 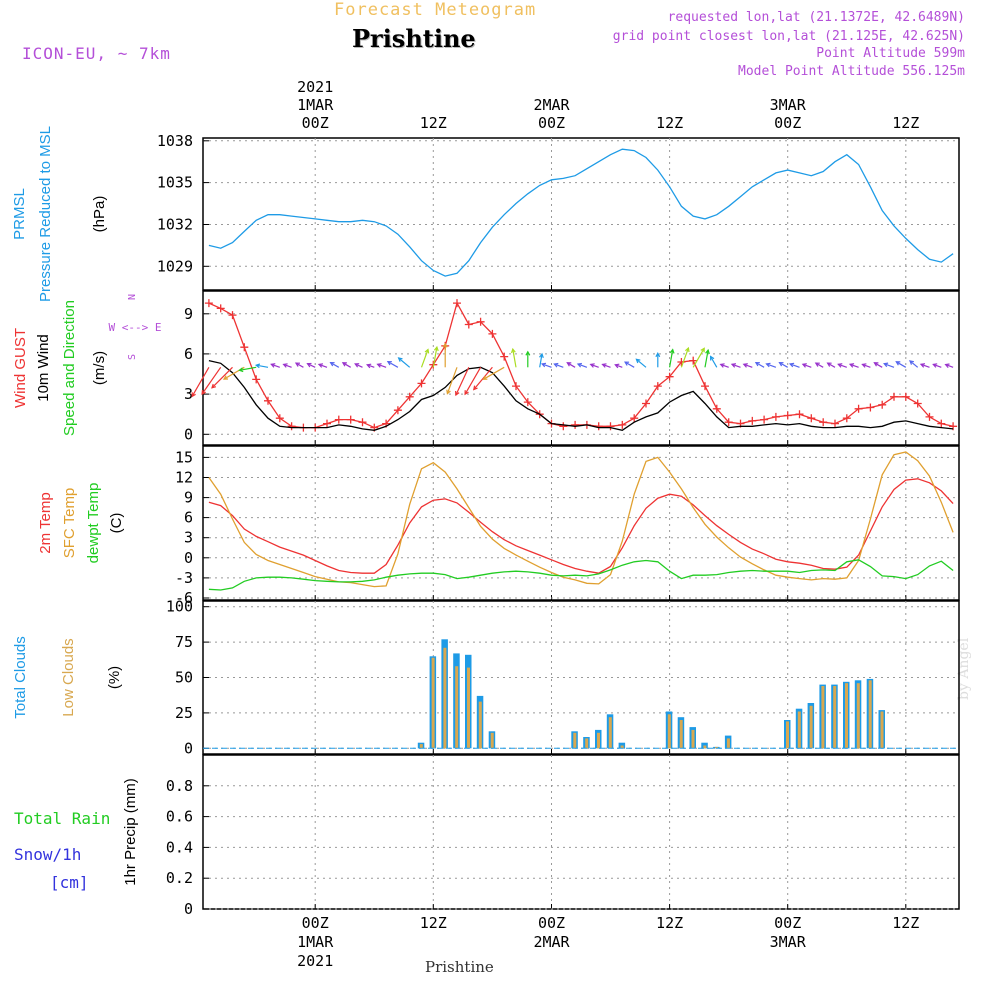 I want to click on series-wind-gust, so click(x=581, y=365).